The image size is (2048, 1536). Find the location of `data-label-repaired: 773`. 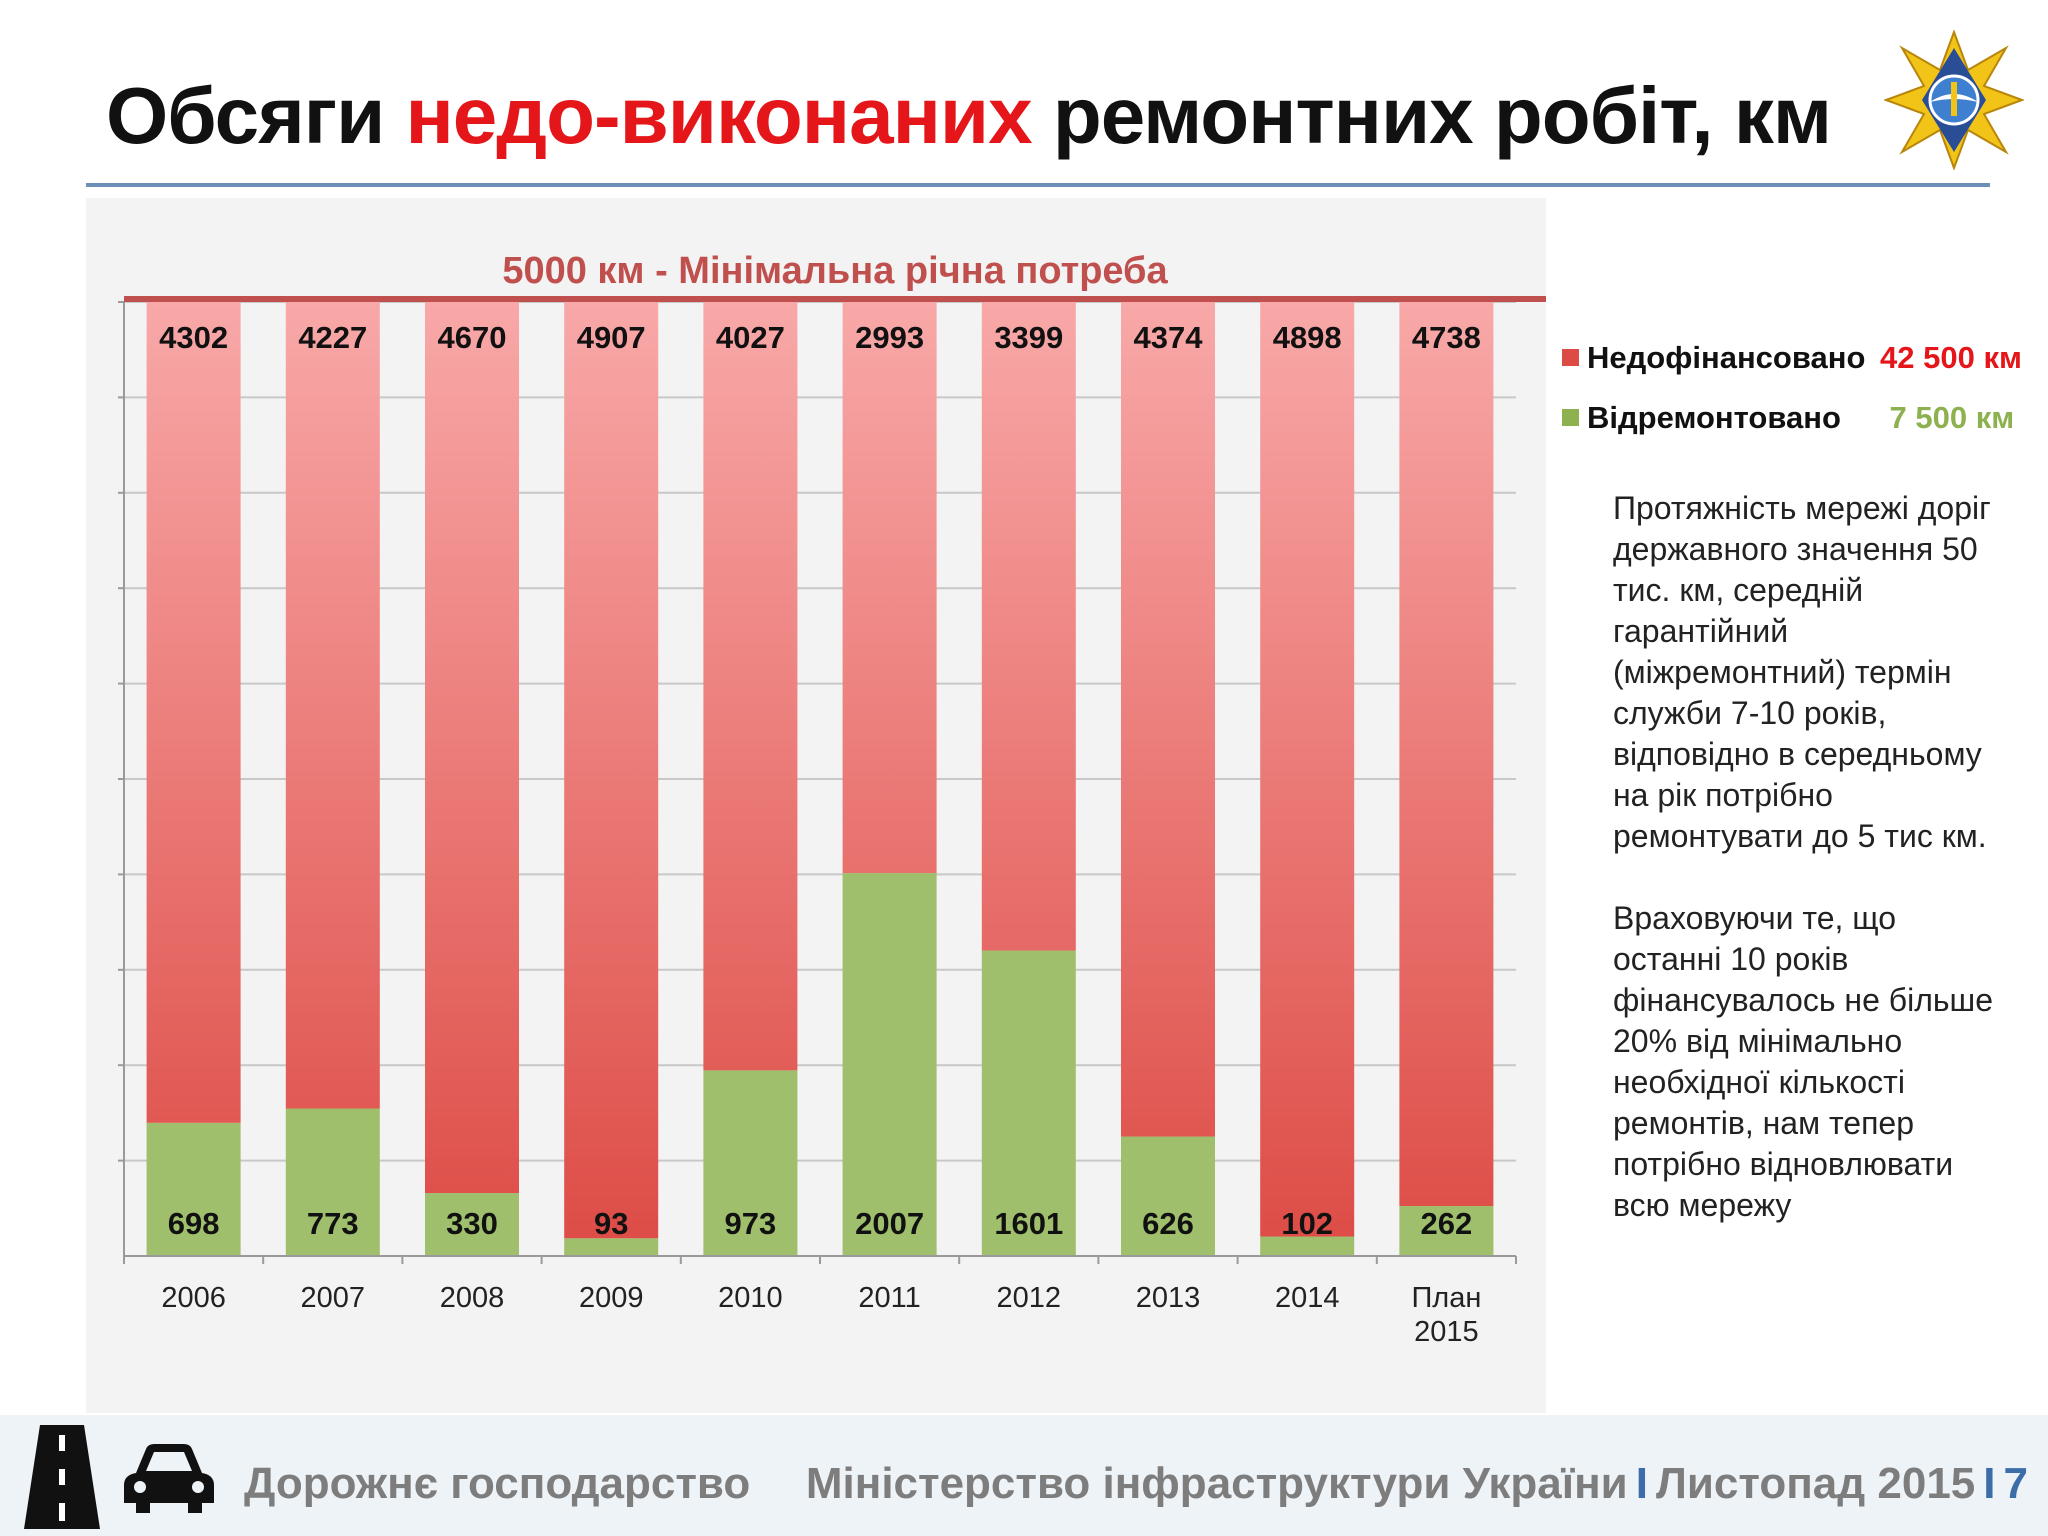

data-label-repaired: 773 is located at coordinates (333, 1223).